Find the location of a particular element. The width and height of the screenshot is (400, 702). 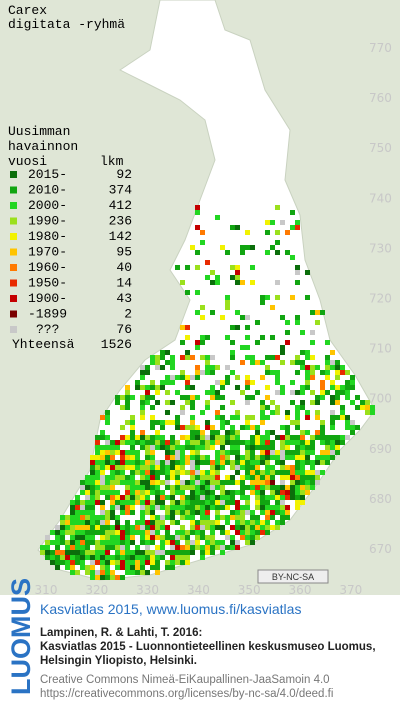

legend-header: vuosi is located at coordinates (27, 161).